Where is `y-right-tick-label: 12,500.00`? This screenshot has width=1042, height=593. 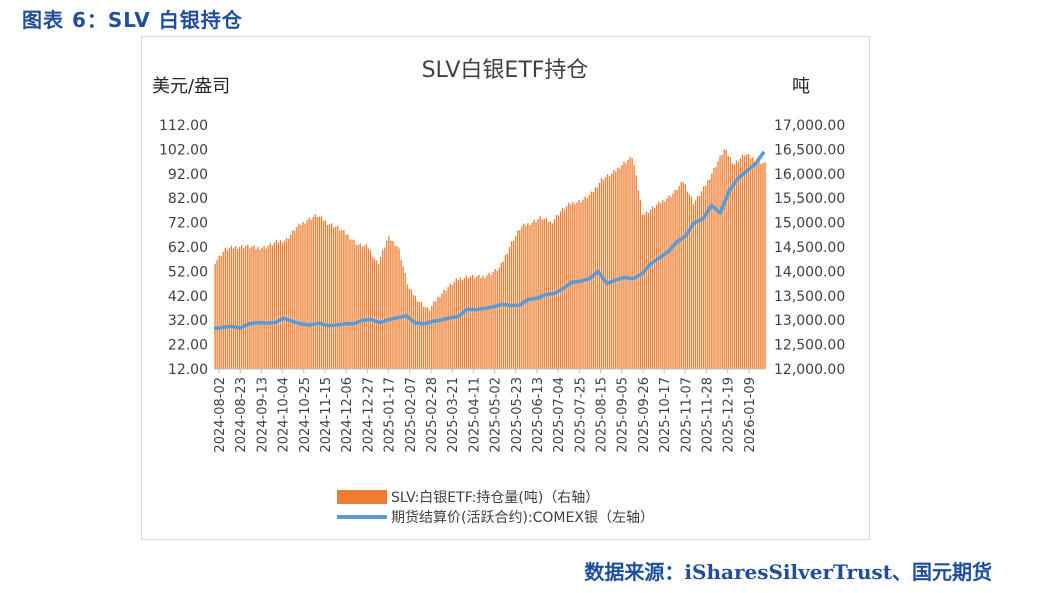
y-right-tick-label: 12,500.00 is located at coordinates (809, 346).